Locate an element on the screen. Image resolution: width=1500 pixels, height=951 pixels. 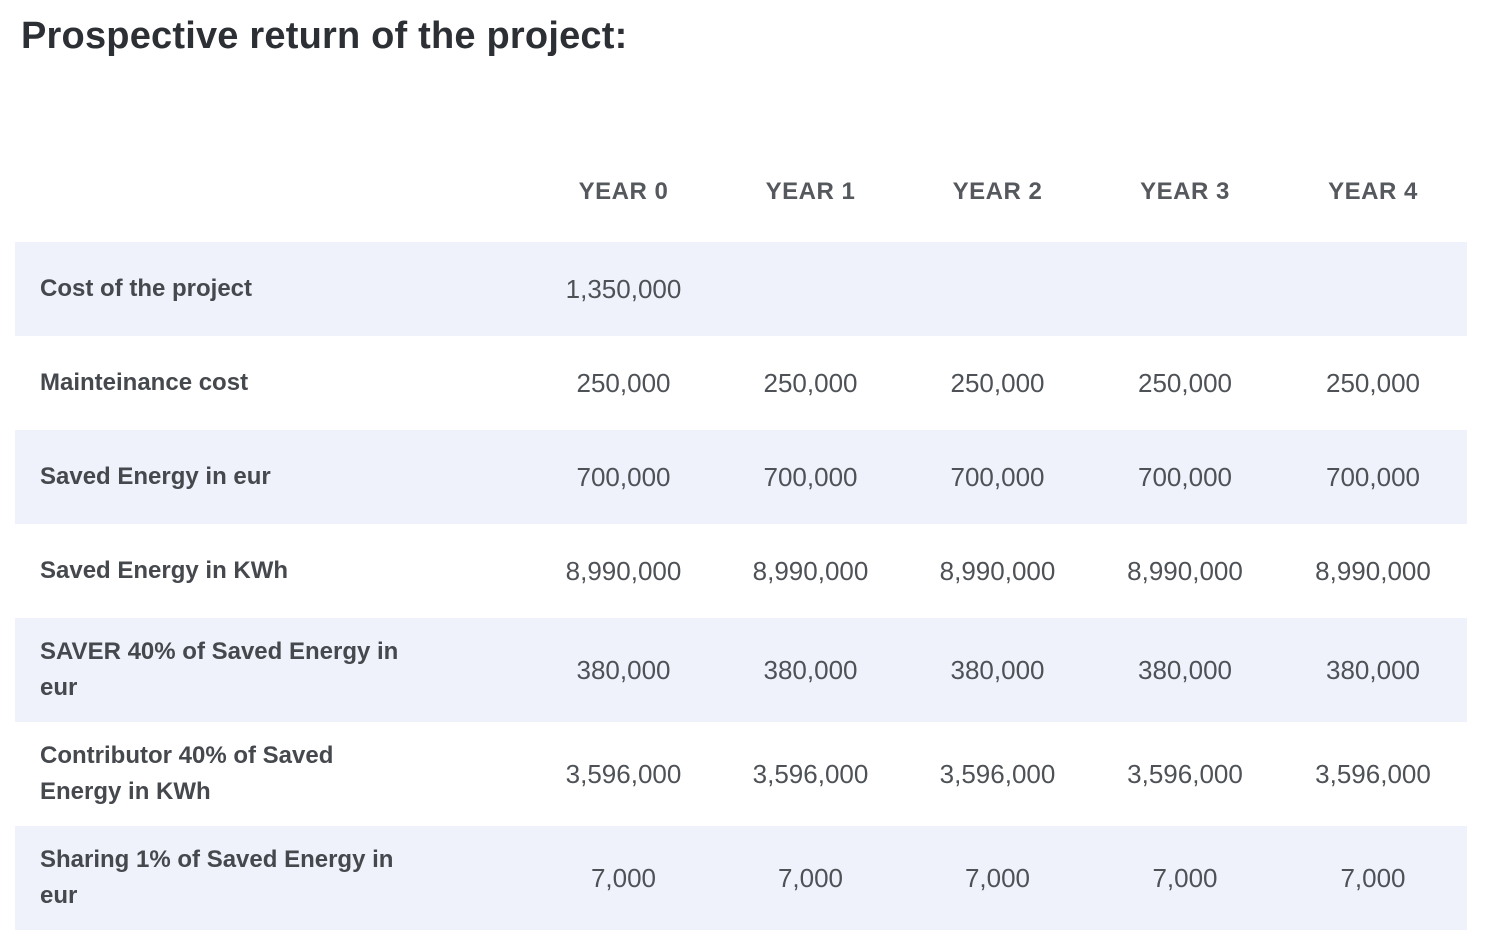
row-label: Mainteinance cost is located at coordinates (144, 382).